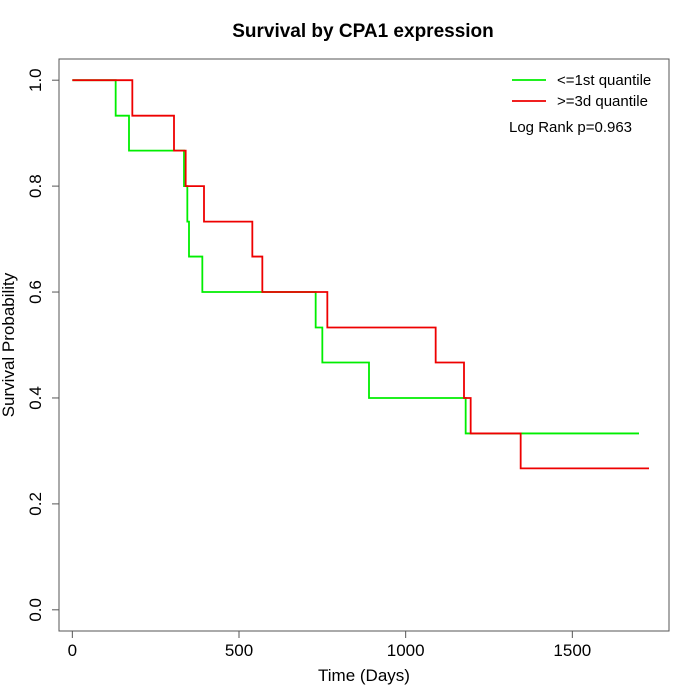  What do you see at coordinates (9, 344) in the screenshot?
I see `y-axis-label: Survival Probability` at bounding box center [9, 344].